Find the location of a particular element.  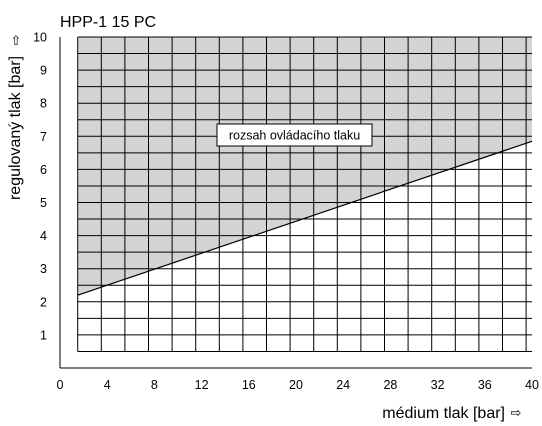

annotation-label: rozsah ovládacího tlaku is located at coordinates (294, 136).